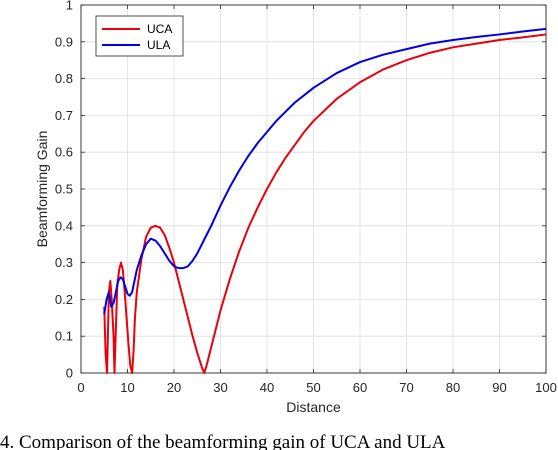  I want to click on y-tick-label: 0, so click(69, 373).